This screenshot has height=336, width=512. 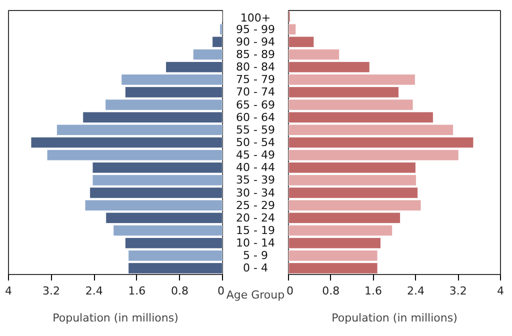 What do you see at coordinates (255, 92) in the screenshot?
I see `y-tick-label: 70 - 74` at bounding box center [255, 92].